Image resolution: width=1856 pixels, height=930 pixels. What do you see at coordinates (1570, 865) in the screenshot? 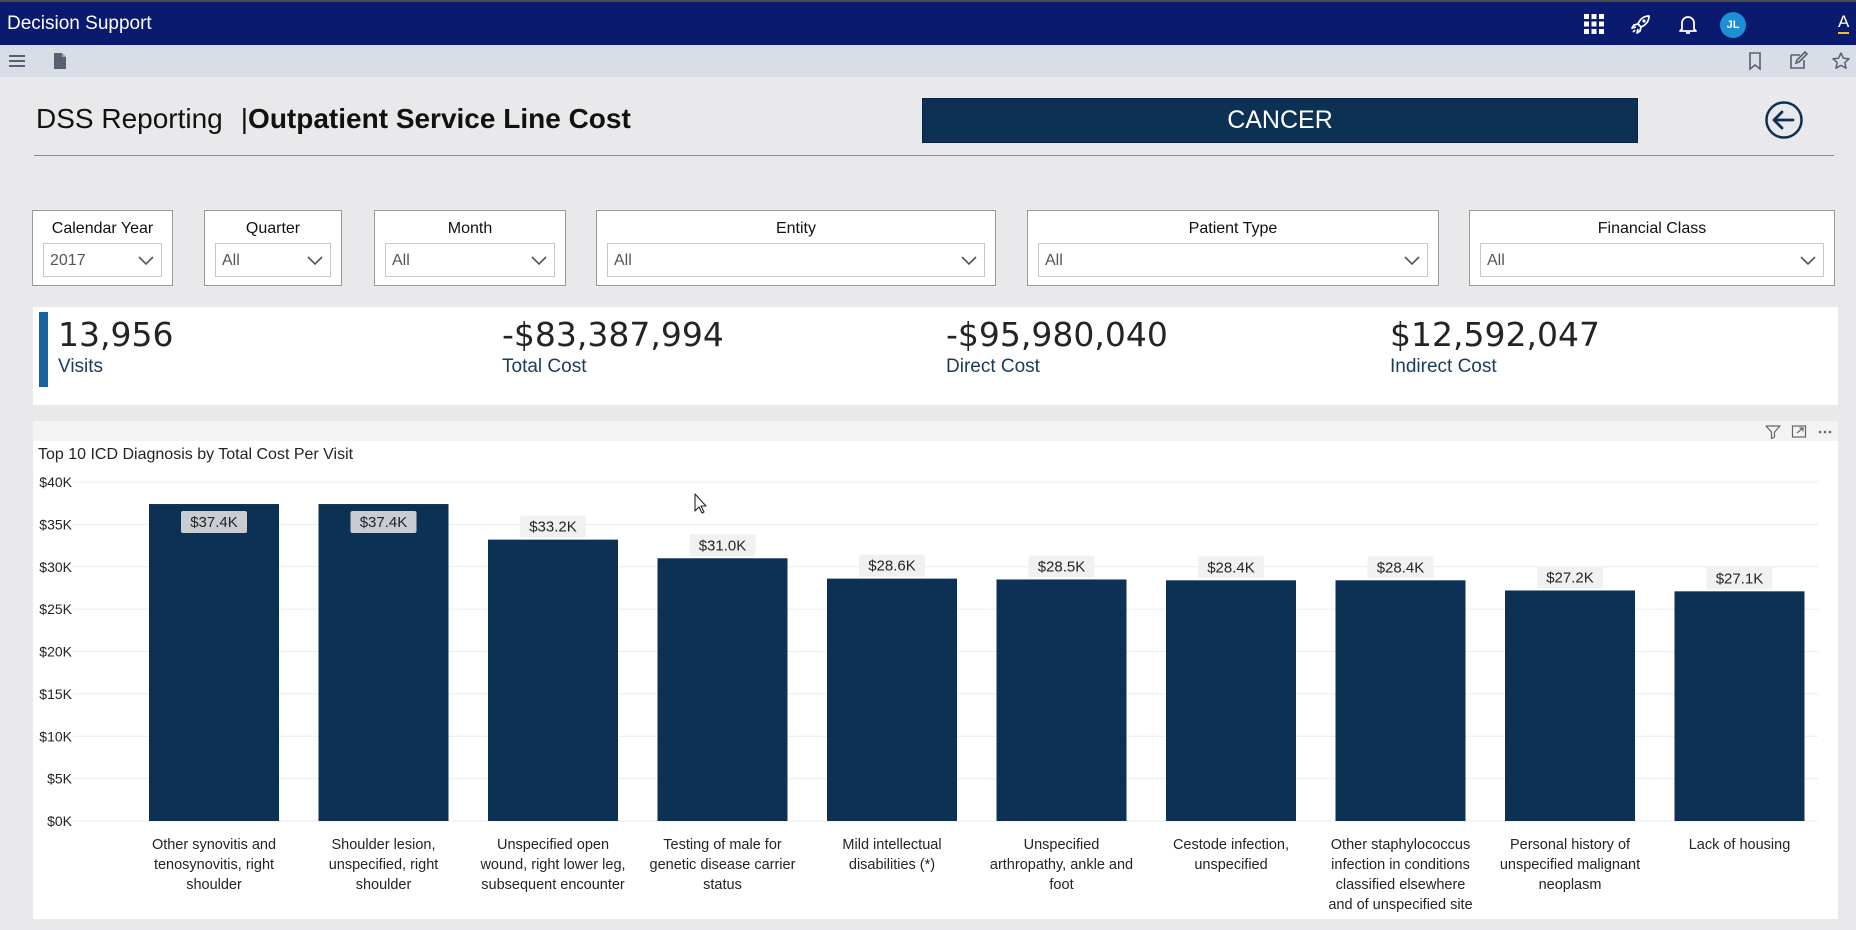
I see `x-category-label: unspecified malignant` at bounding box center [1570, 865].